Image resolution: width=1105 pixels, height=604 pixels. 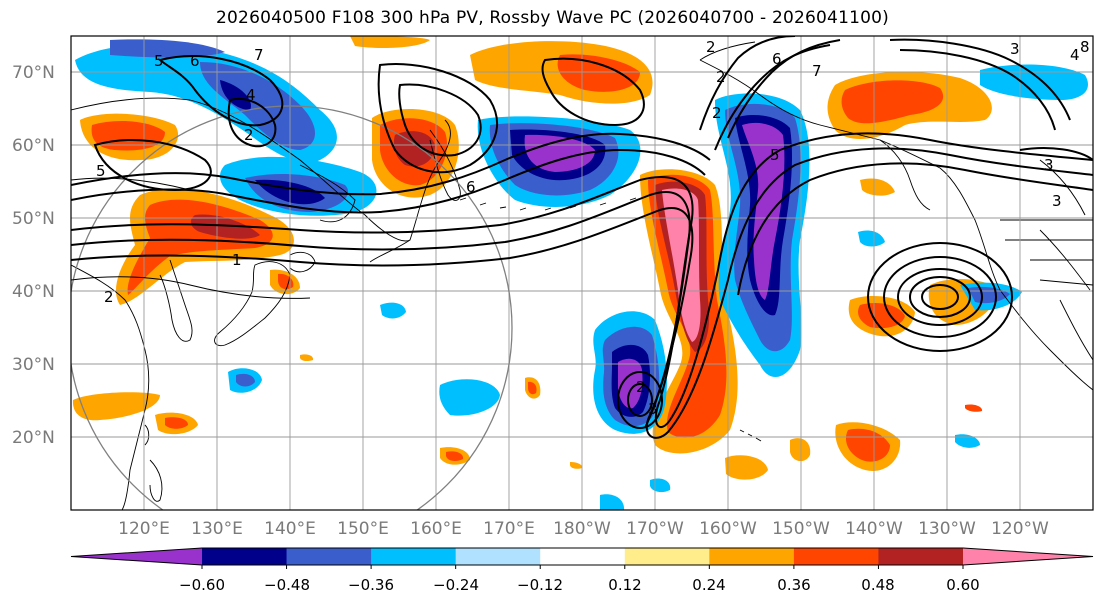 What do you see at coordinates (371, 585) in the screenshot?
I see `colorbar-tick-label: −0.36` at bounding box center [371, 585].